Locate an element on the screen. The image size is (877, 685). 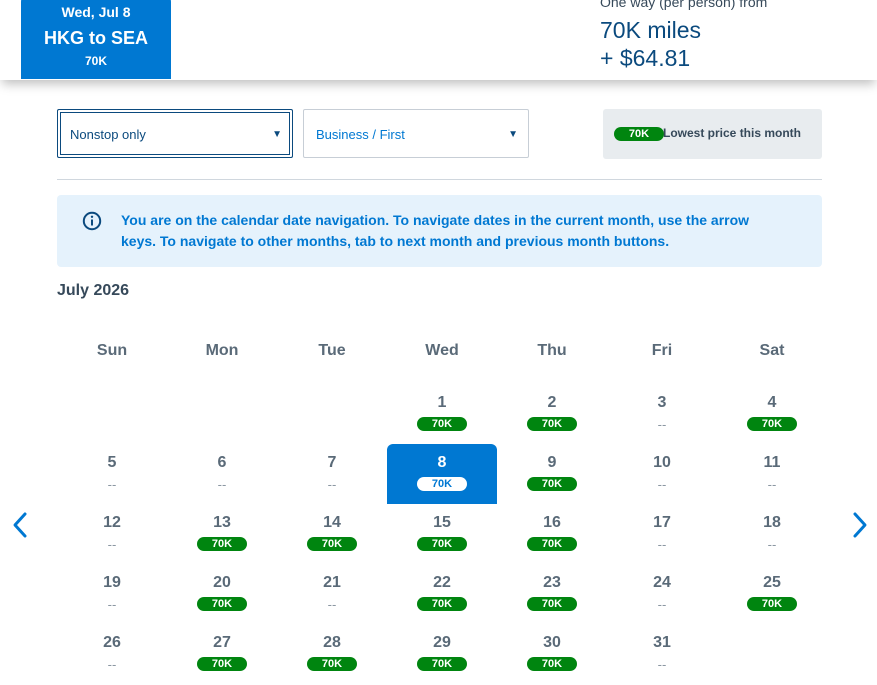
calendar-day-9: 9 70K is located at coordinates (552, 474).